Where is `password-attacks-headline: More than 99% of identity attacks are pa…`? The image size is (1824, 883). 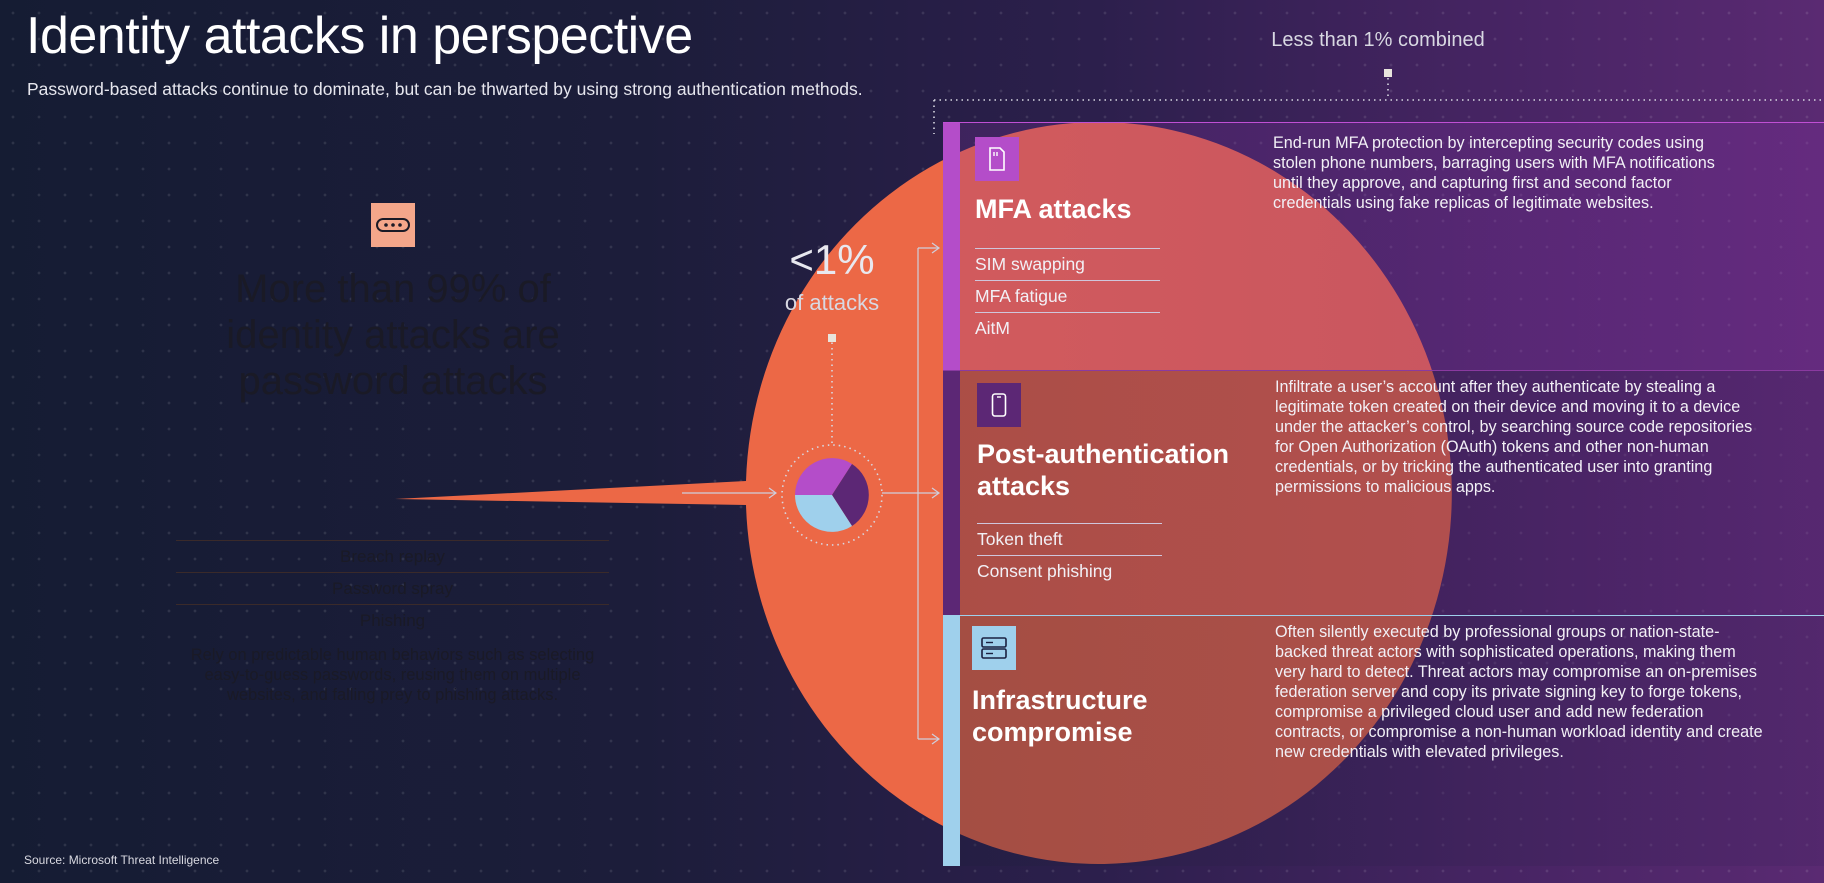
password-attacks-headline: More than 99% of identity attacks are pa… is located at coordinates (393, 335).